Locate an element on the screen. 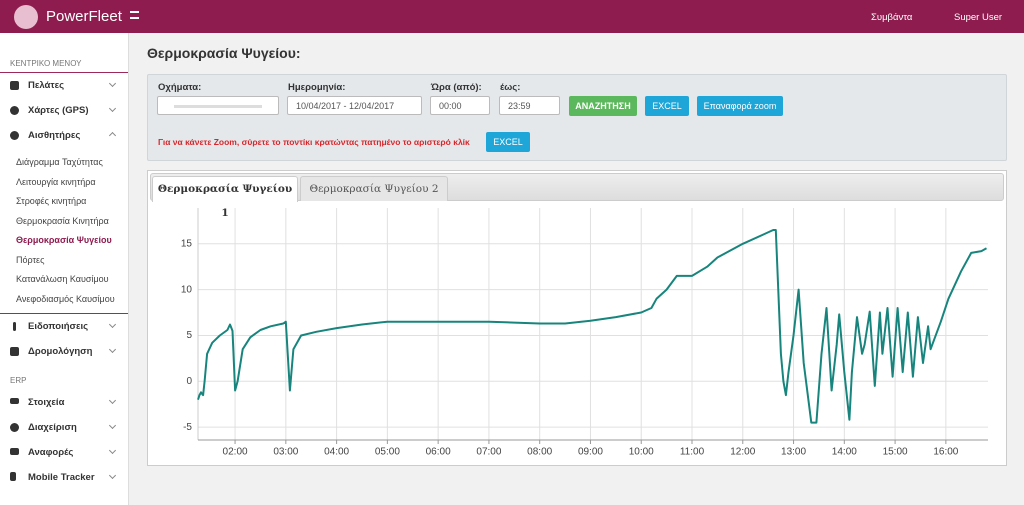 The width and height of the screenshot is (1024, 505). x-tick-label: 14:00 is located at coordinates (844, 452).